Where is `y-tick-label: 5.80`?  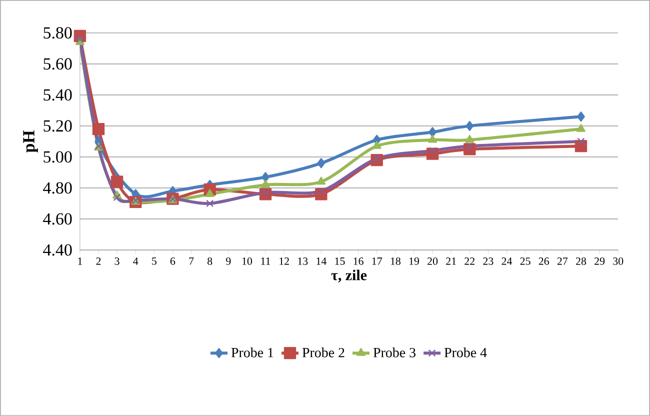 y-tick-label: 5.80 is located at coordinates (58, 33).